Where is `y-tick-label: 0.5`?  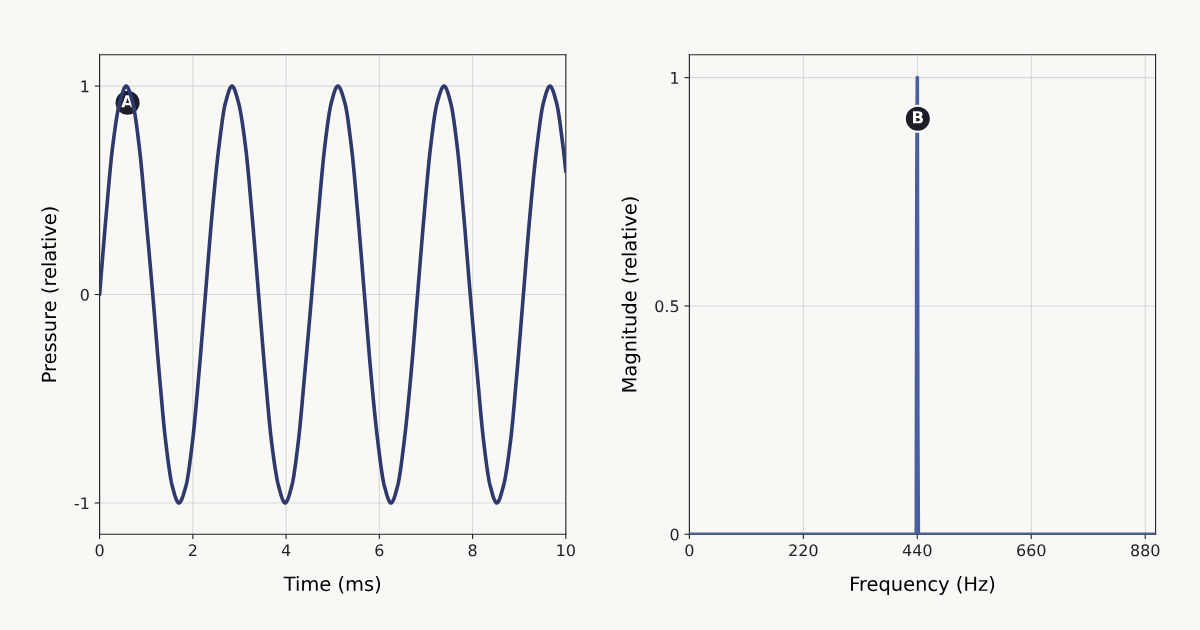 y-tick-label: 0.5 is located at coordinates (667, 306).